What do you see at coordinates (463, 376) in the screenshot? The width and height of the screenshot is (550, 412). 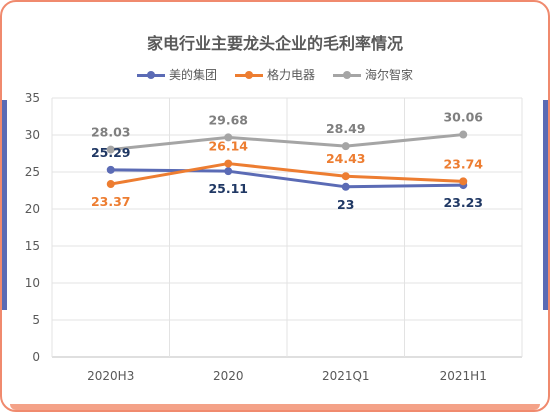 I see `x-tick-label-3: 2021H1` at bounding box center [463, 376].